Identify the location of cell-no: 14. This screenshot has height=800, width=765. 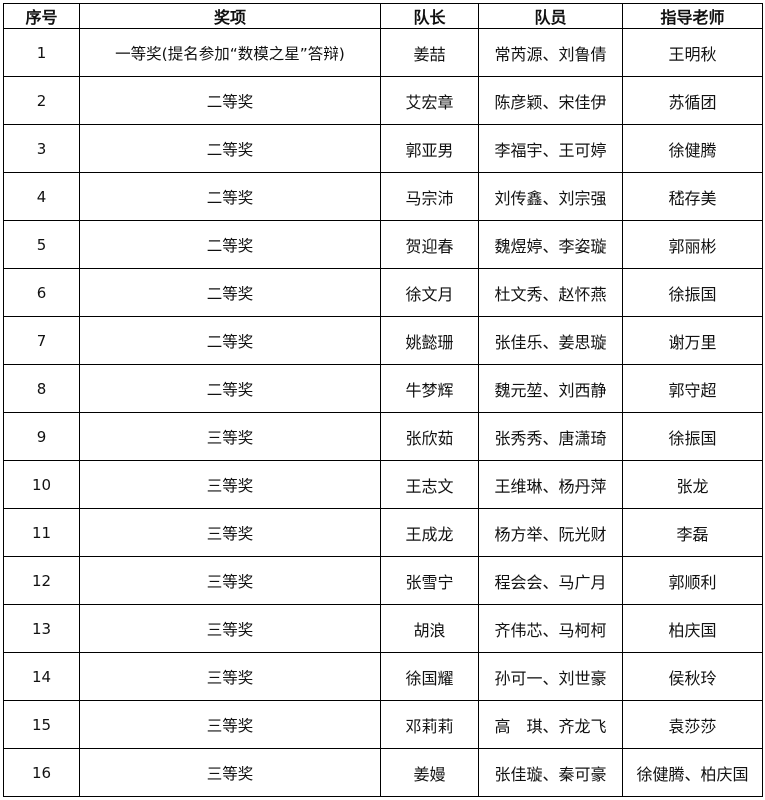
(41, 676).